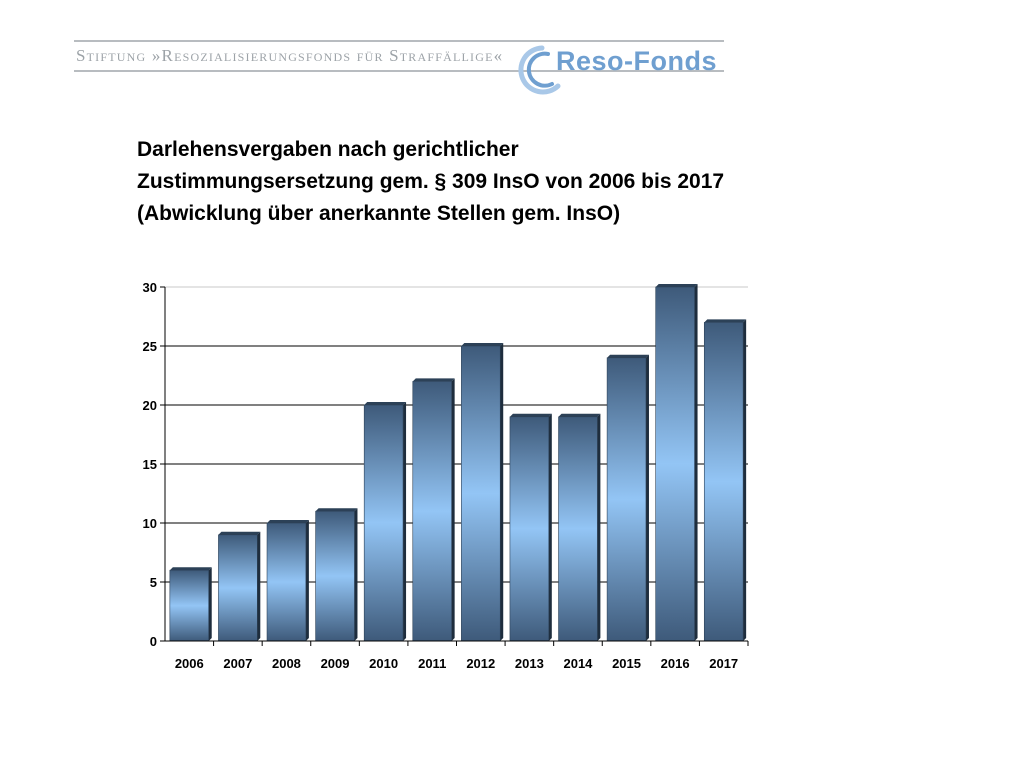 The width and height of the screenshot is (1024, 768). Describe the element at coordinates (286, 663) in the screenshot. I see `x-tick-label: 2008` at that location.